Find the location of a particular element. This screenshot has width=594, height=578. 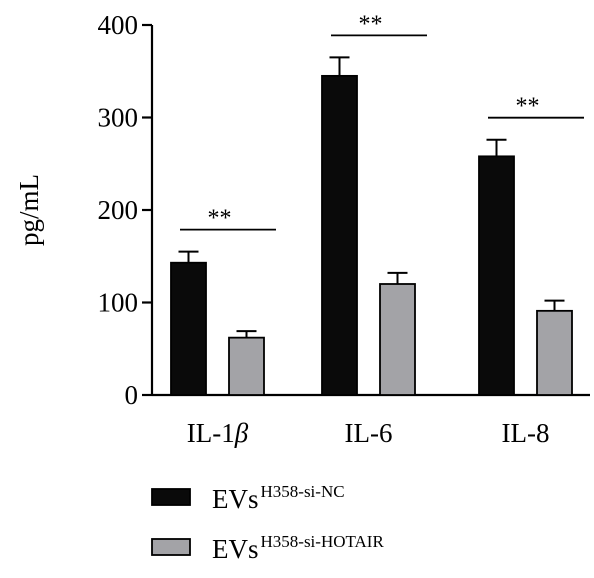

y-axis-label: pg/mL is located at coordinates (29, 210).